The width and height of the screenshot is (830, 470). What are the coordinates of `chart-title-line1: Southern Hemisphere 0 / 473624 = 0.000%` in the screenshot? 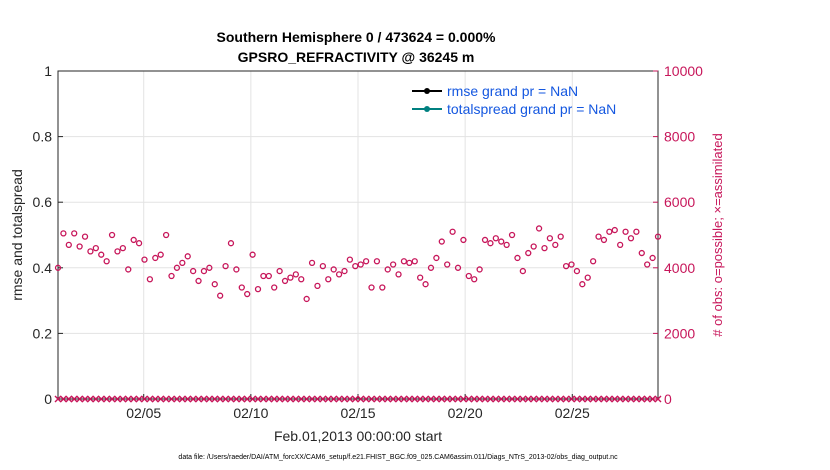 It's located at (357, 37).